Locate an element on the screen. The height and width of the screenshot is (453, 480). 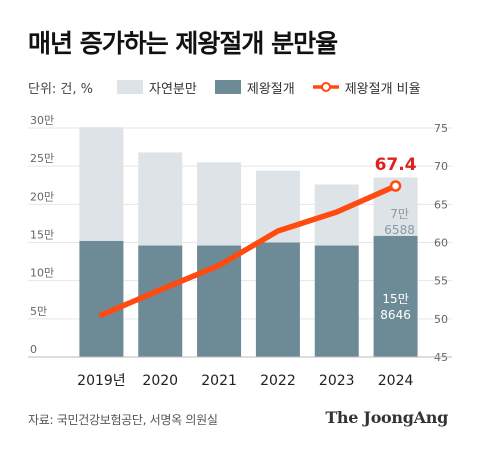
legend: 단위: 건, % 자연분만 제왕절개 제왕절개 비율 is located at coordinates (224, 87).